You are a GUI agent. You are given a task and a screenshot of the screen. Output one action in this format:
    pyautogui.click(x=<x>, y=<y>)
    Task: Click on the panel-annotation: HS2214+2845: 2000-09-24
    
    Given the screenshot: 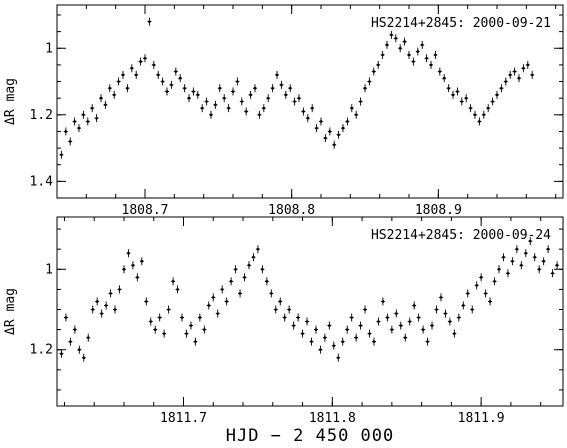 What is the action you would take?
    pyautogui.click(x=461, y=235)
    